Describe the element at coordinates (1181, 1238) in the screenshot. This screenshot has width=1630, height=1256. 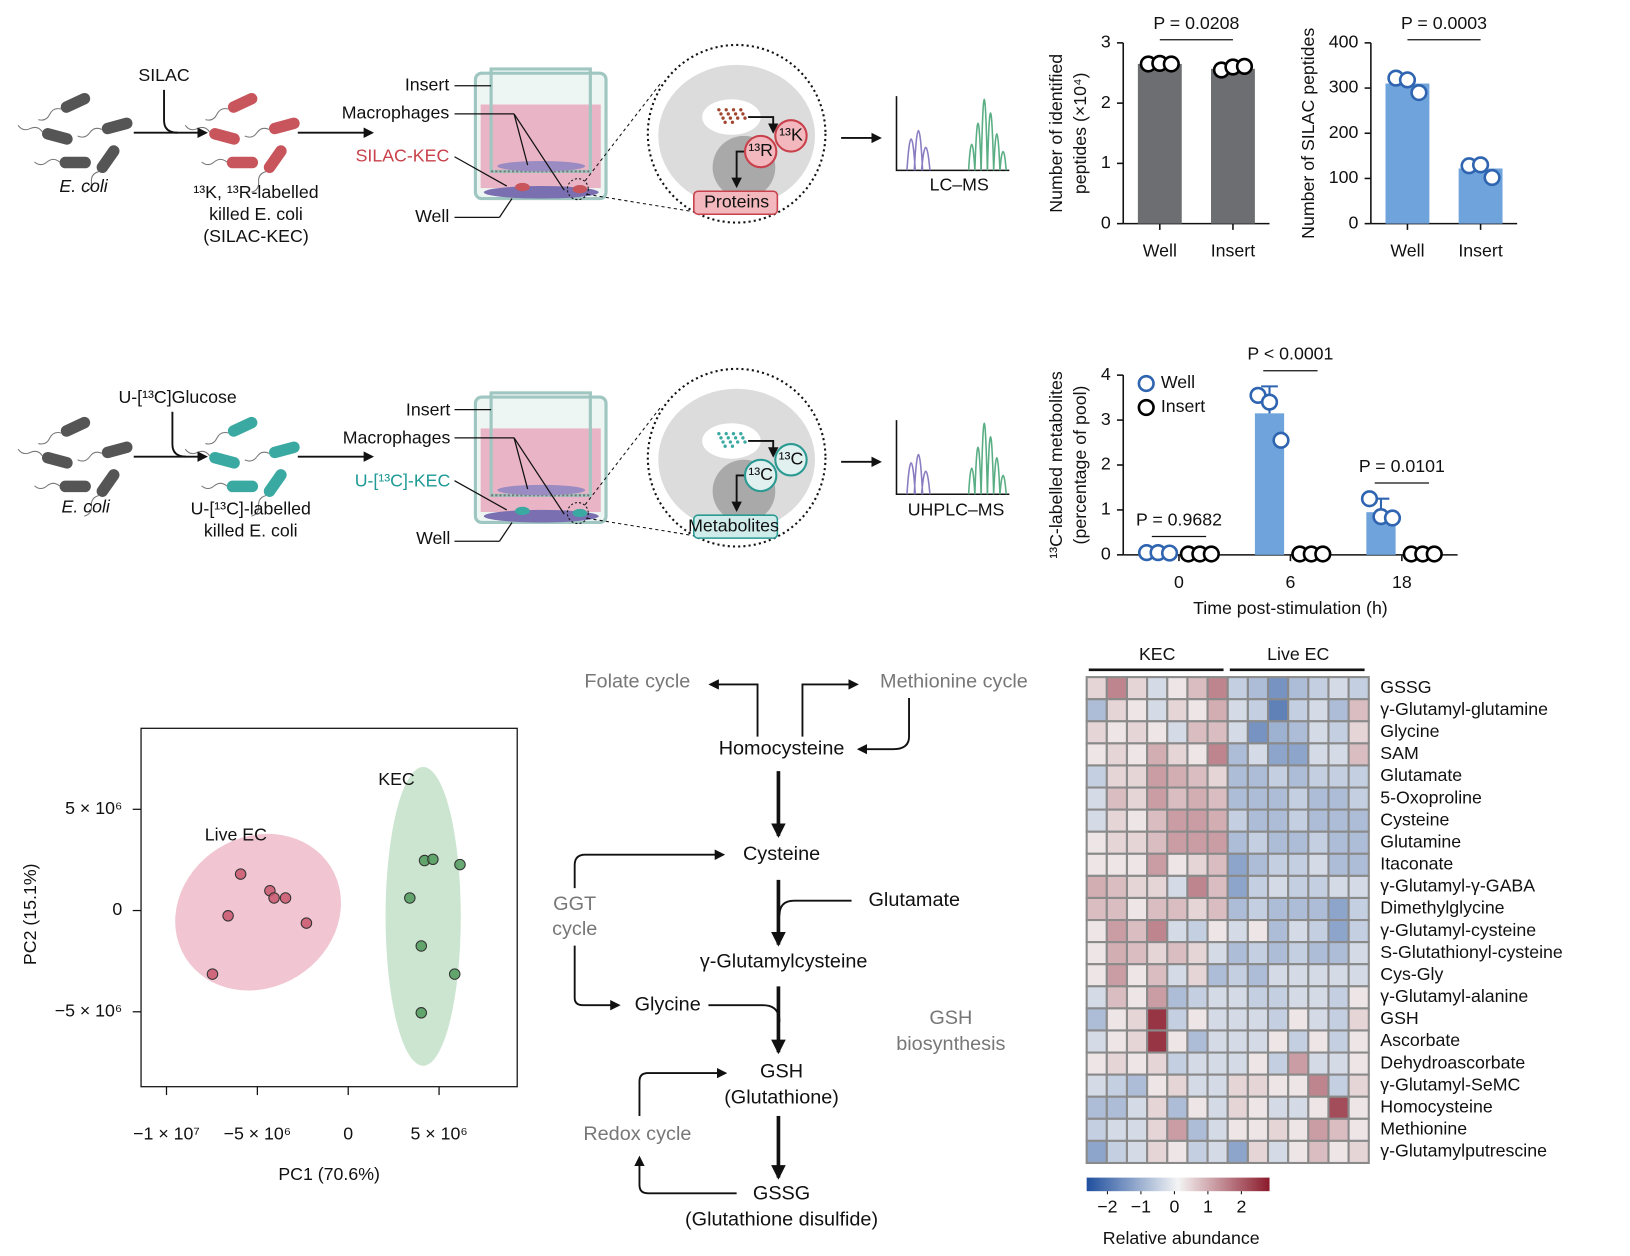
I see `colorbar-label: Relative abundance` at that location.